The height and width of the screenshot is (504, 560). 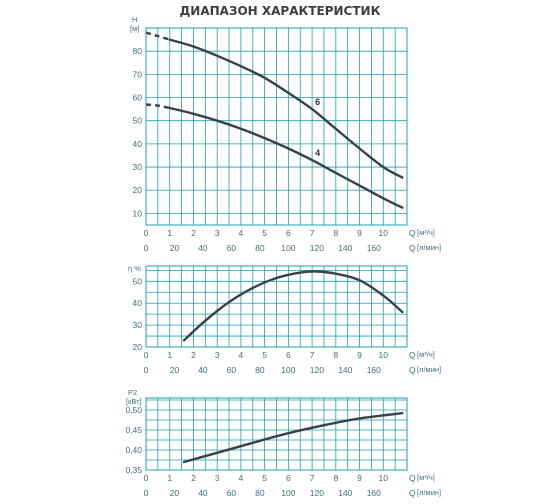 What do you see at coordinates (138, 213) in the screenshot?
I see `y-tick-label: 10` at bounding box center [138, 213].